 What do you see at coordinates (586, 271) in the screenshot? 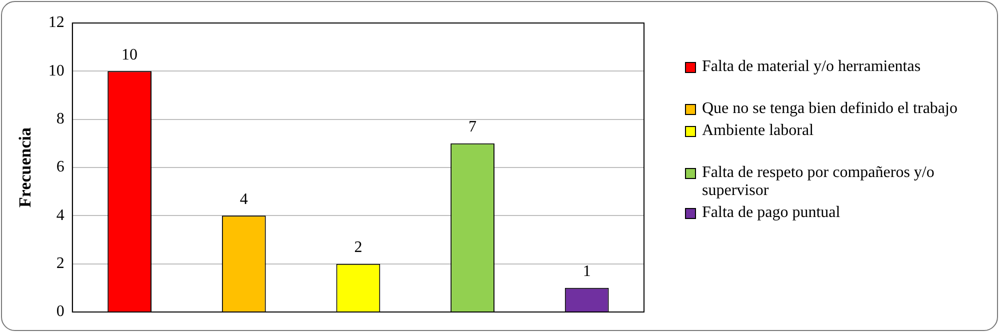
I see `data-label: 1` at bounding box center [586, 271].